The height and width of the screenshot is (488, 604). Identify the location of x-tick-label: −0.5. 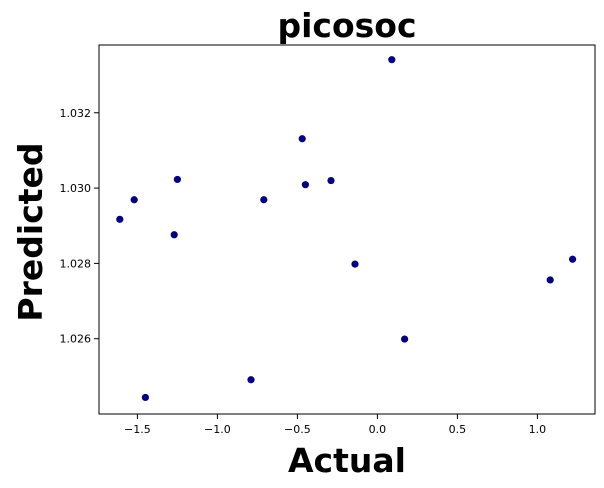
(297, 429).